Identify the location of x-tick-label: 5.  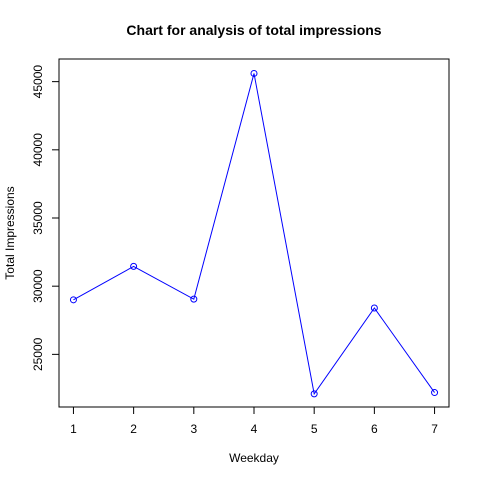
(314, 429).